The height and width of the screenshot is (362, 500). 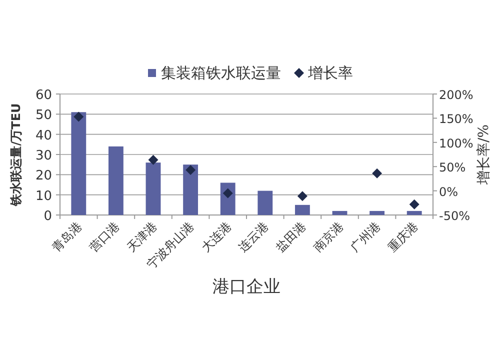 What do you see at coordinates (484, 155) in the screenshot?
I see `y2-axis-title: 增长率/%` at bounding box center [484, 155].